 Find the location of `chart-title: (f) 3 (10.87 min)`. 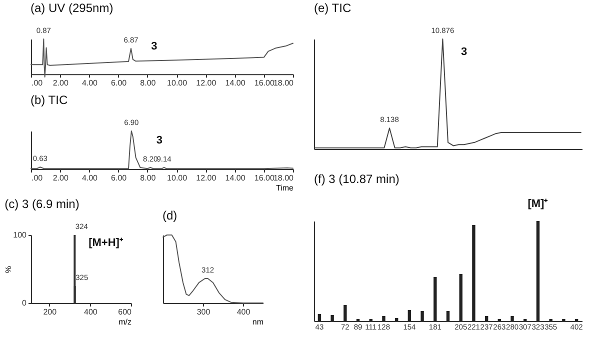

chart-title: (f) 3 (10.87 min) is located at coordinates (357, 179).